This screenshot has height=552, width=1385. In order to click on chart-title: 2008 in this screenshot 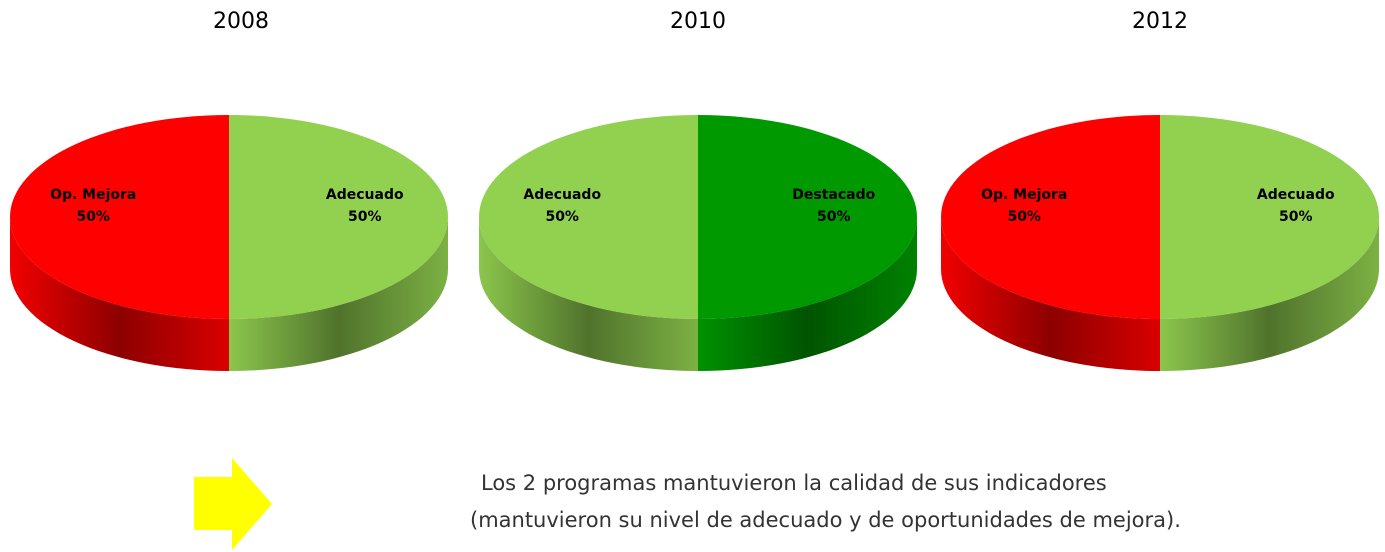, I will do `click(241, 21)`.